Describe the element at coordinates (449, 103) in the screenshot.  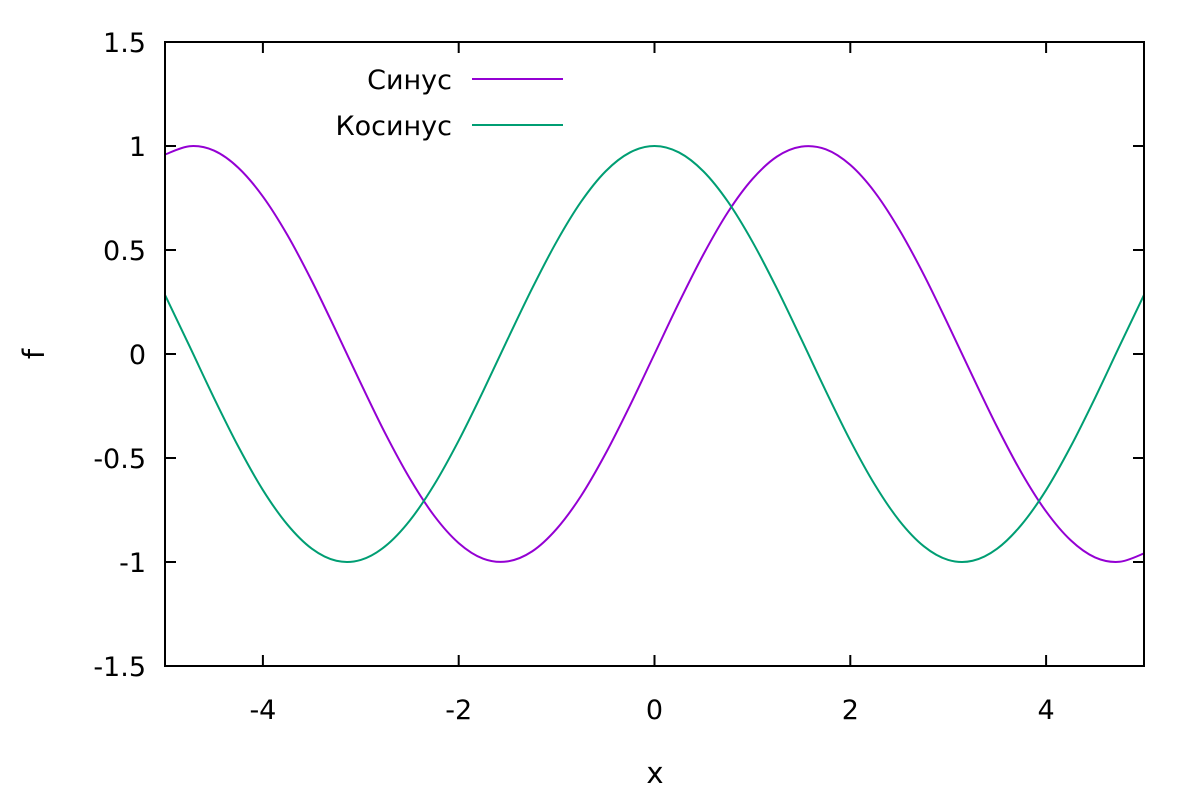
I see `legend: Синус Косинус` at that location.